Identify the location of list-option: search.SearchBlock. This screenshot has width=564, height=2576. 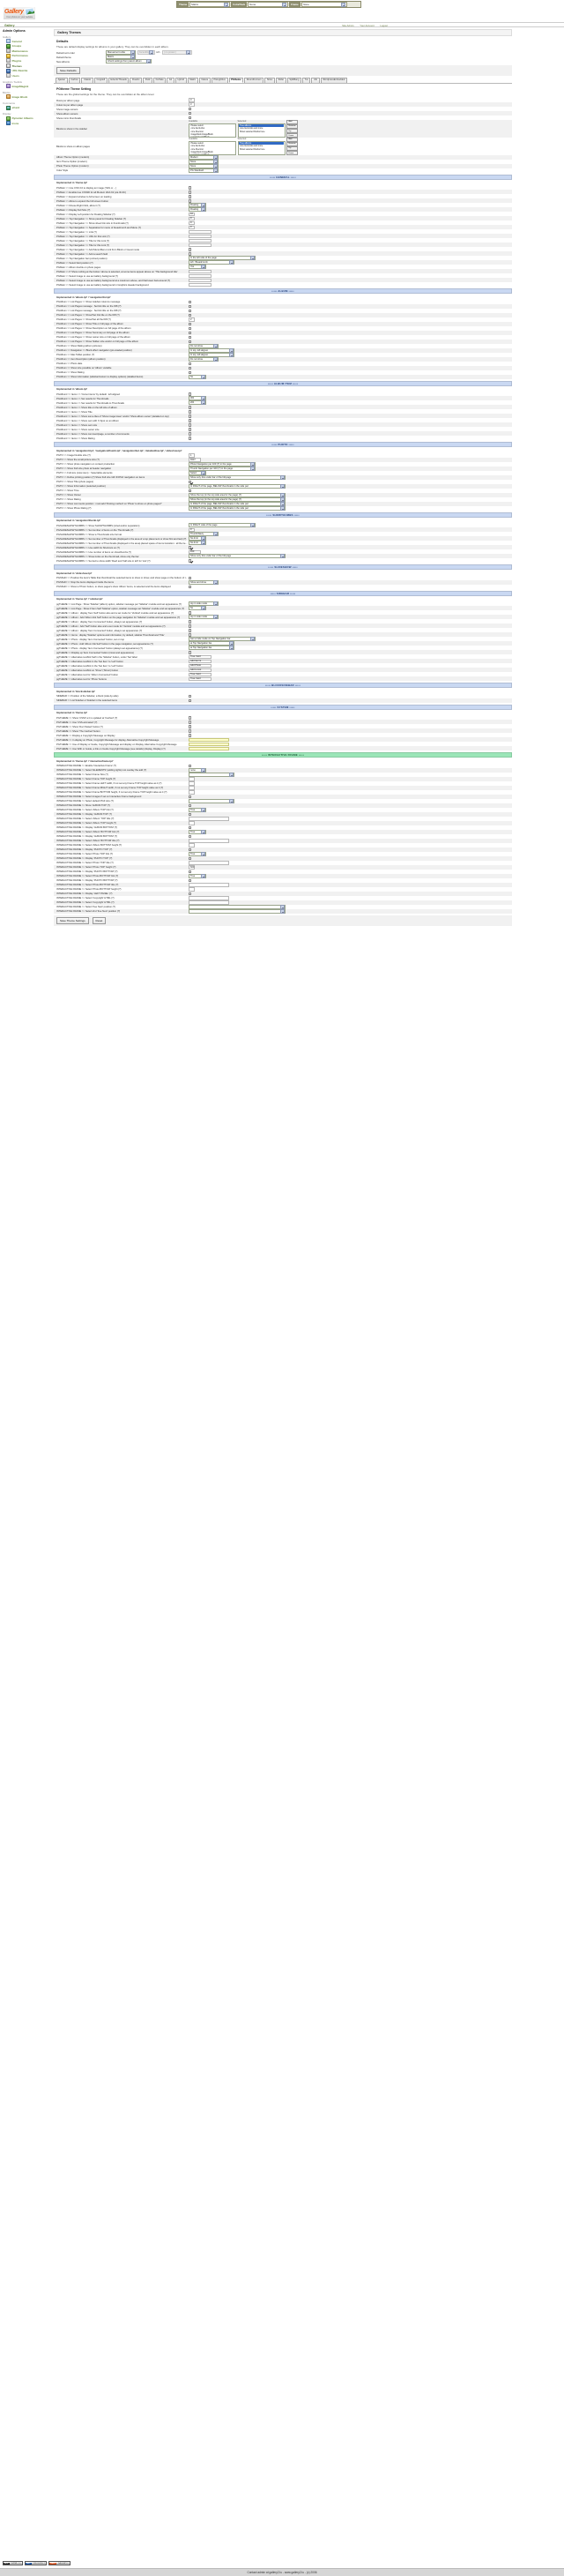
(200, 137).